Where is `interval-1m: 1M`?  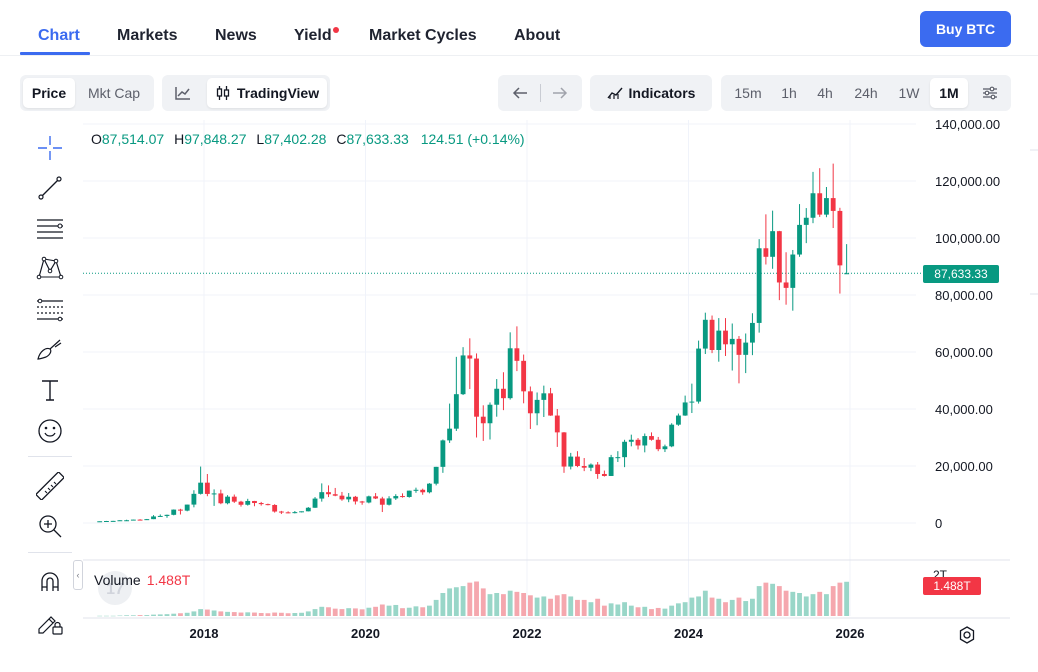 interval-1m: 1M is located at coordinates (949, 93).